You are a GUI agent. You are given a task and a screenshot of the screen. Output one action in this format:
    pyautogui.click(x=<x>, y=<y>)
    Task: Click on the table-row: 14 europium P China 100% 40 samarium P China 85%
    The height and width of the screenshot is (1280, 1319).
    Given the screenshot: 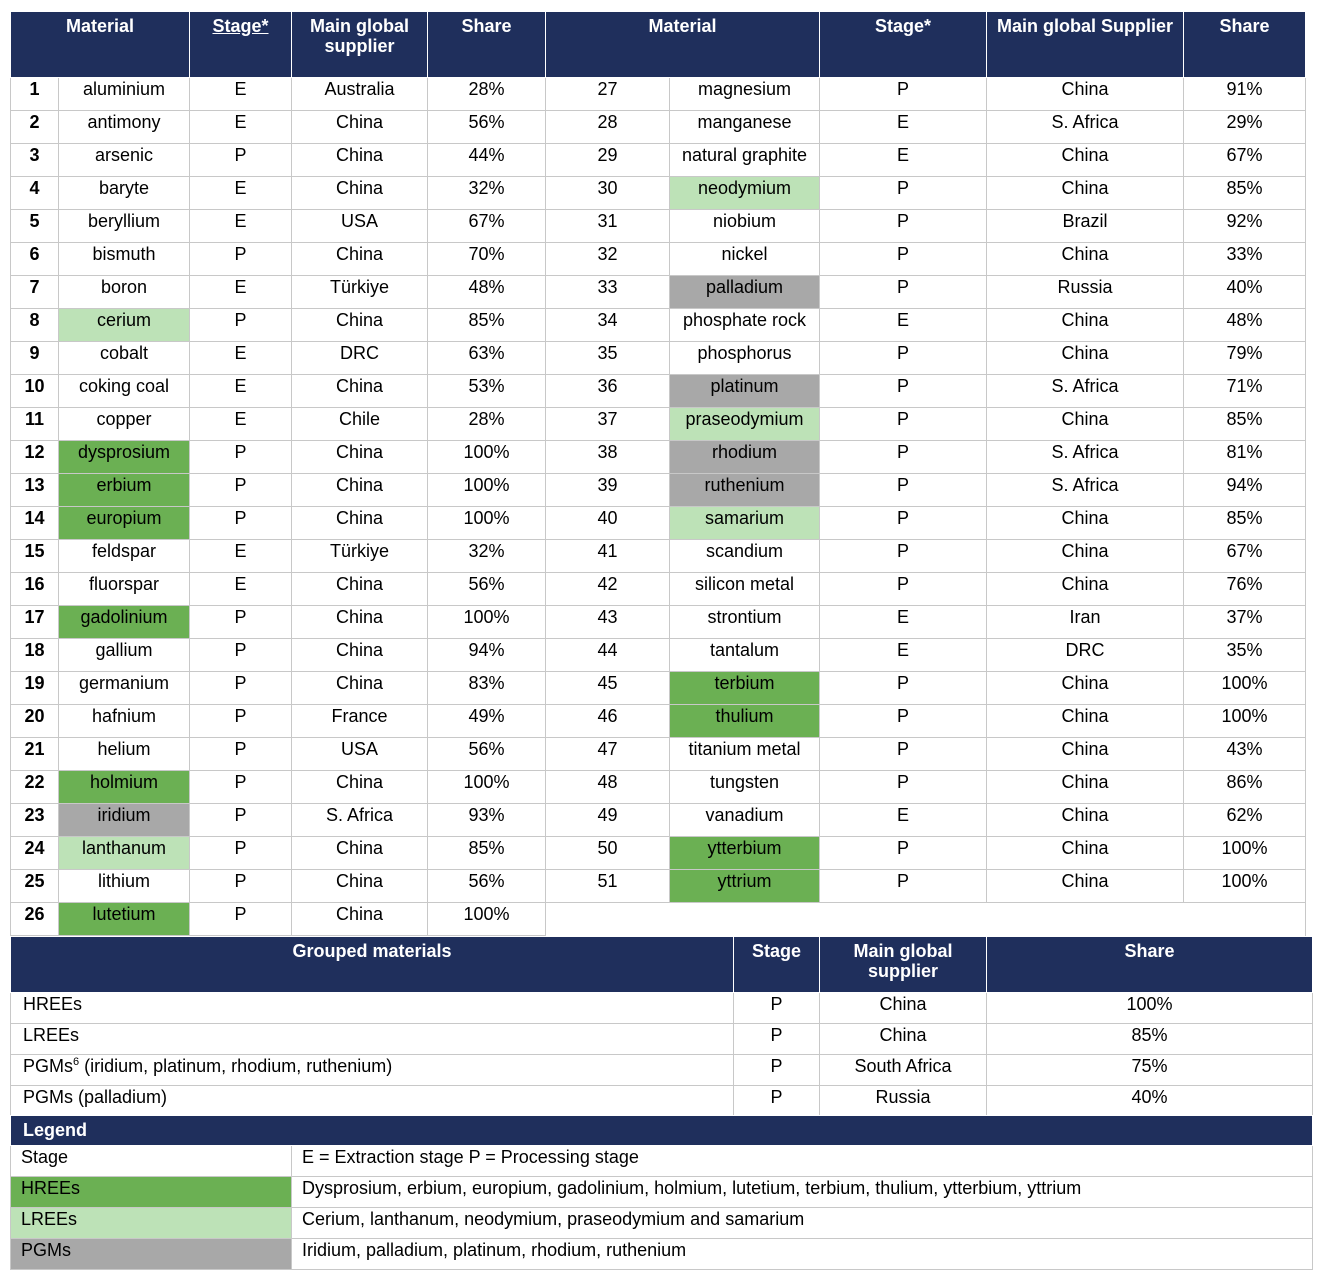 What is the action you would take?
    pyautogui.click(x=658, y=523)
    